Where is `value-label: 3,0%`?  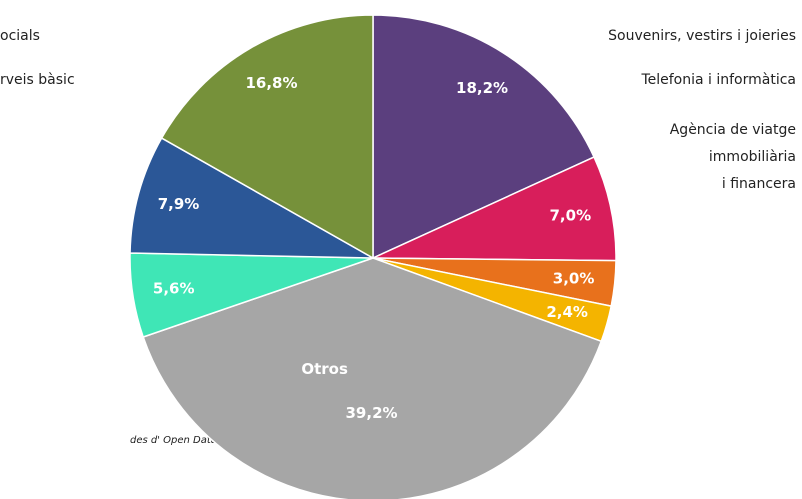
value-label: 3,0% is located at coordinates (574, 279).